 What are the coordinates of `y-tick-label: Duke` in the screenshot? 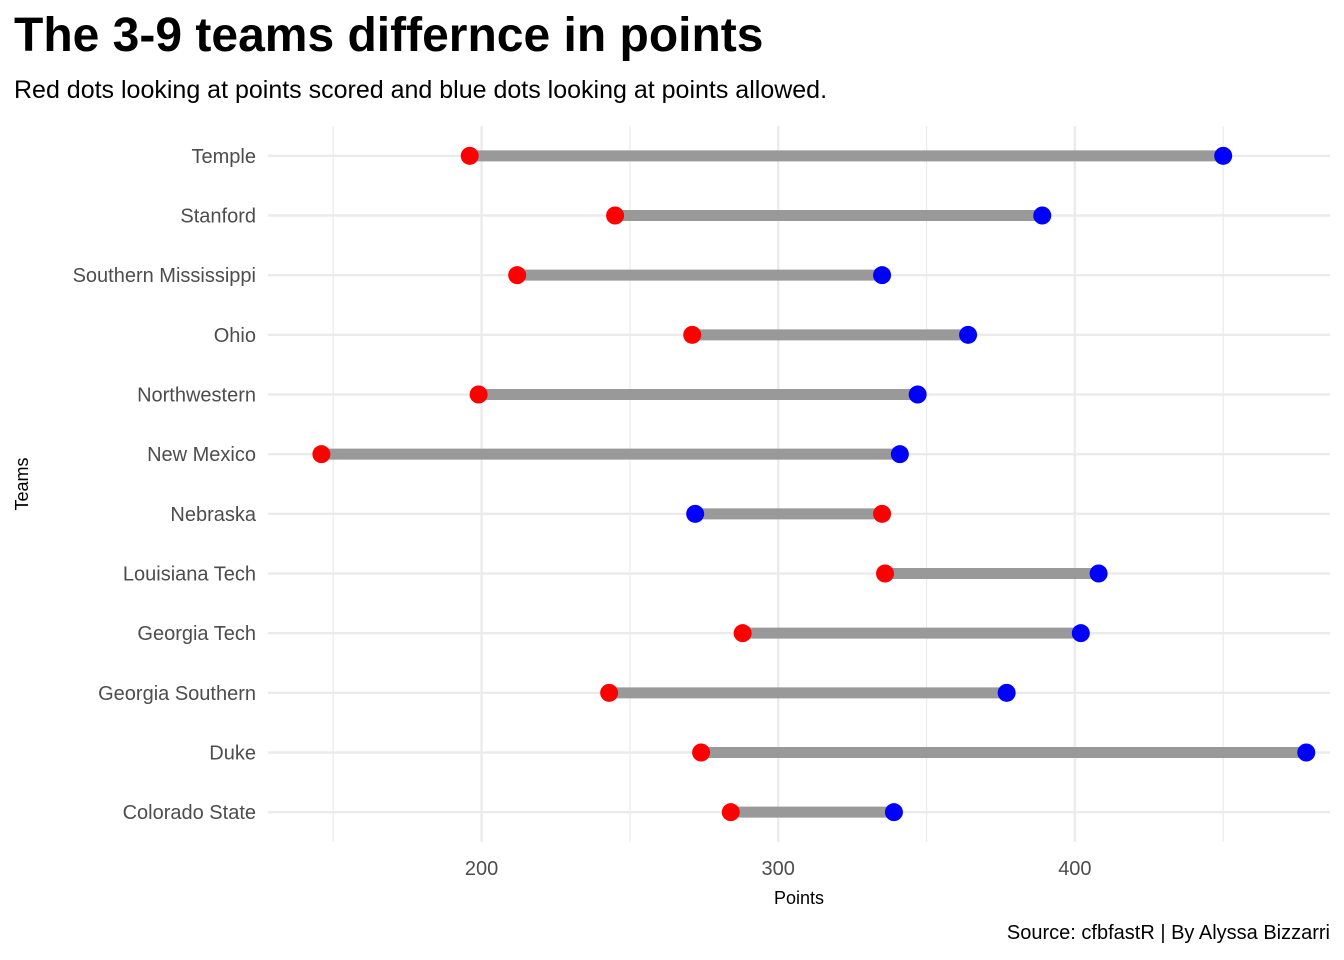 It's located at (232, 754).